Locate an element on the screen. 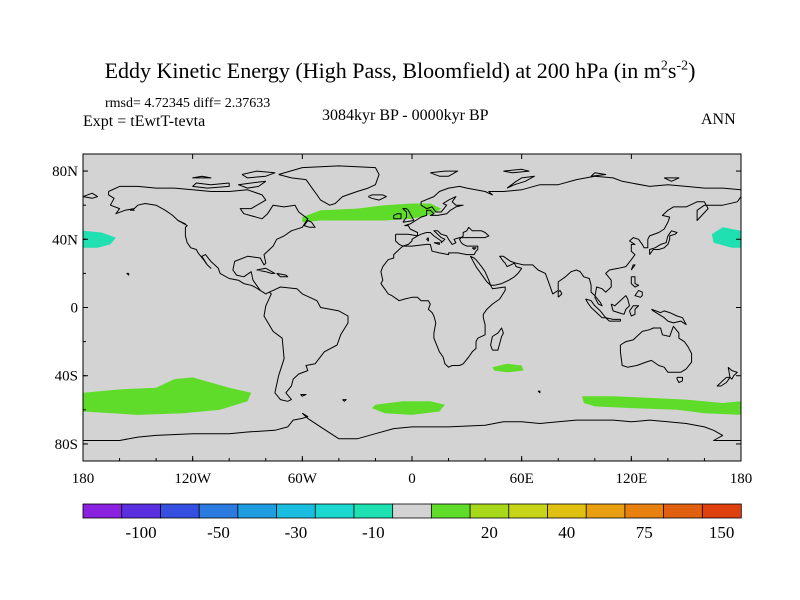 This screenshot has width=800, height=600. season-label: ANN is located at coordinates (718, 119).